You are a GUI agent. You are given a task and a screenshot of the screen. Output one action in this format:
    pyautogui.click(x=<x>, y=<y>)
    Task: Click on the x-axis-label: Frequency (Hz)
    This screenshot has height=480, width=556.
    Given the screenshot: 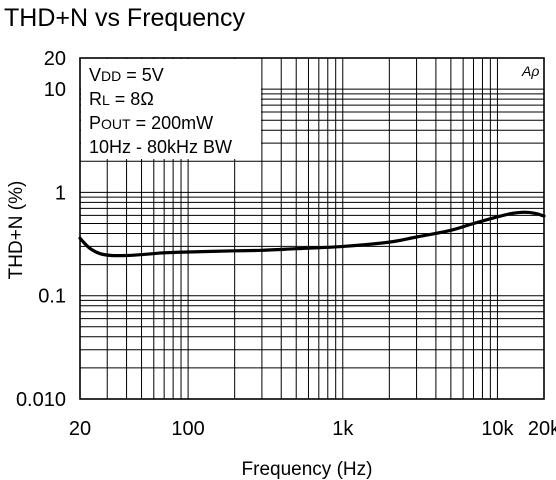 What is the action you would take?
    pyautogui.click(x=307, y=469)
    